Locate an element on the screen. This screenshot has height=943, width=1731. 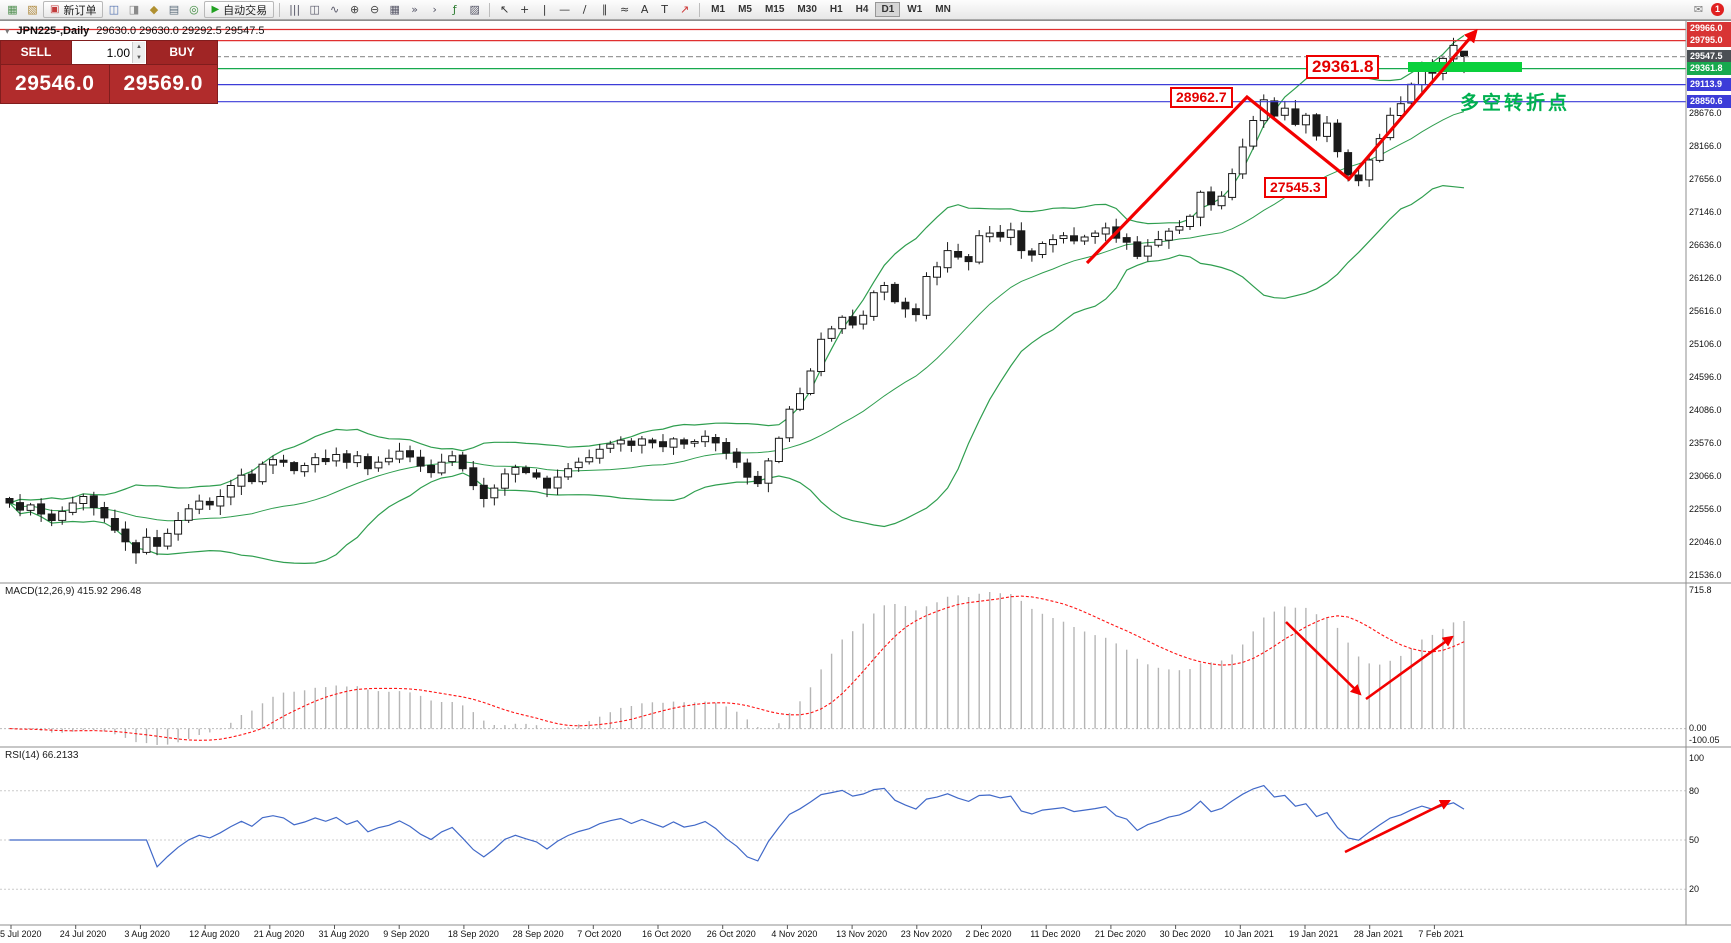
channel-icon: ∥ is located at coordinates (604, 9).